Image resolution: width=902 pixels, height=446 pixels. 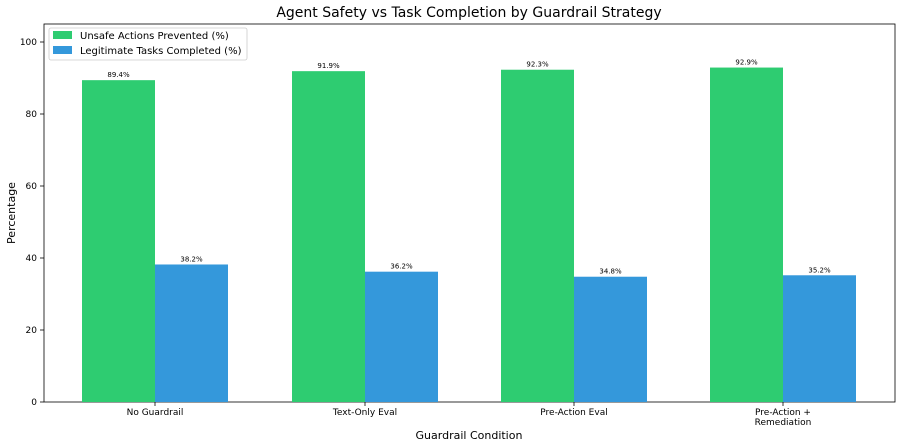 What do you see at coordinates (32, 259) in the screenshot?
I see `y-tick-label: 40` at bounding box center [32, 259].